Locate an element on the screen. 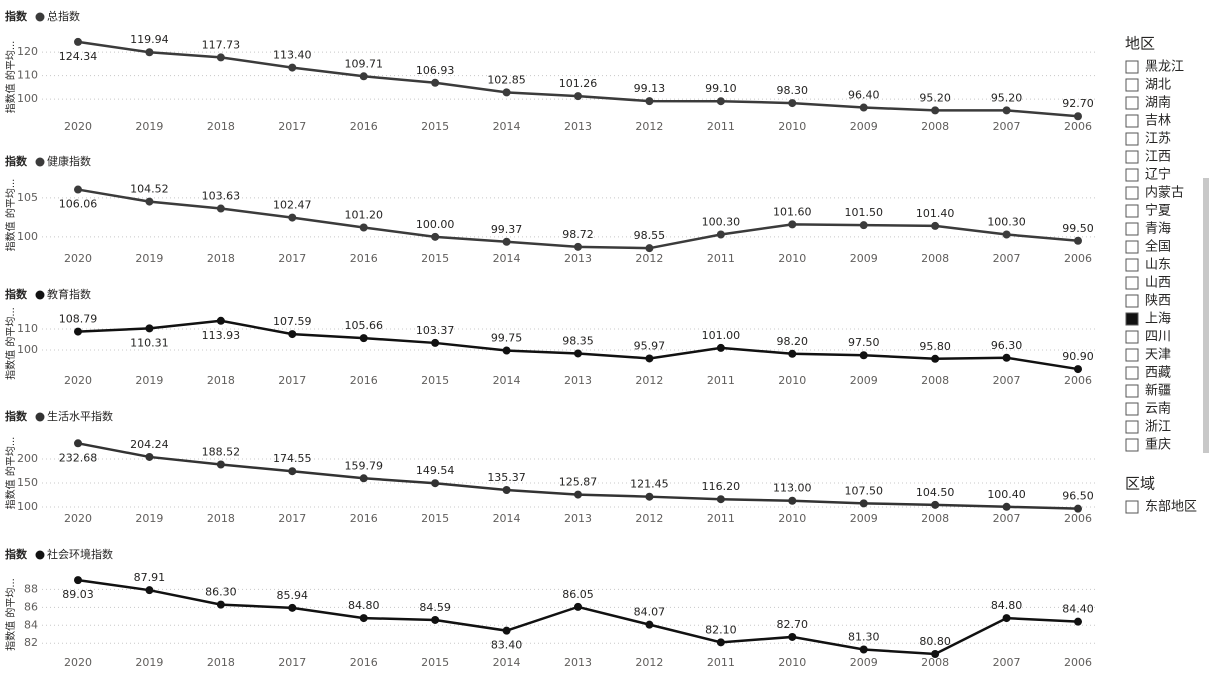  slicer-item: 山东 is located at coordinates (1148, 265).